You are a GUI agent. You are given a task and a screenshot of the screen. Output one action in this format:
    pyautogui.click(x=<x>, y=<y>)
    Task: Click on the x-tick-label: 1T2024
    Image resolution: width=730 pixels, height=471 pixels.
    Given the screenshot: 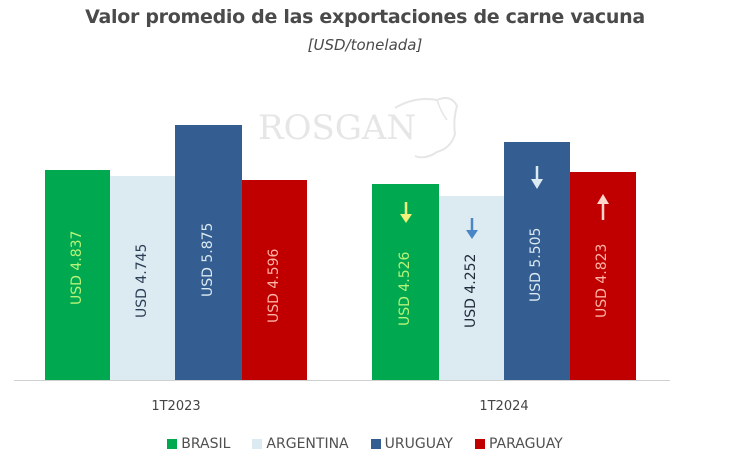 What is the action you would take?
    pyautogui.click(x=504, y=406)
    